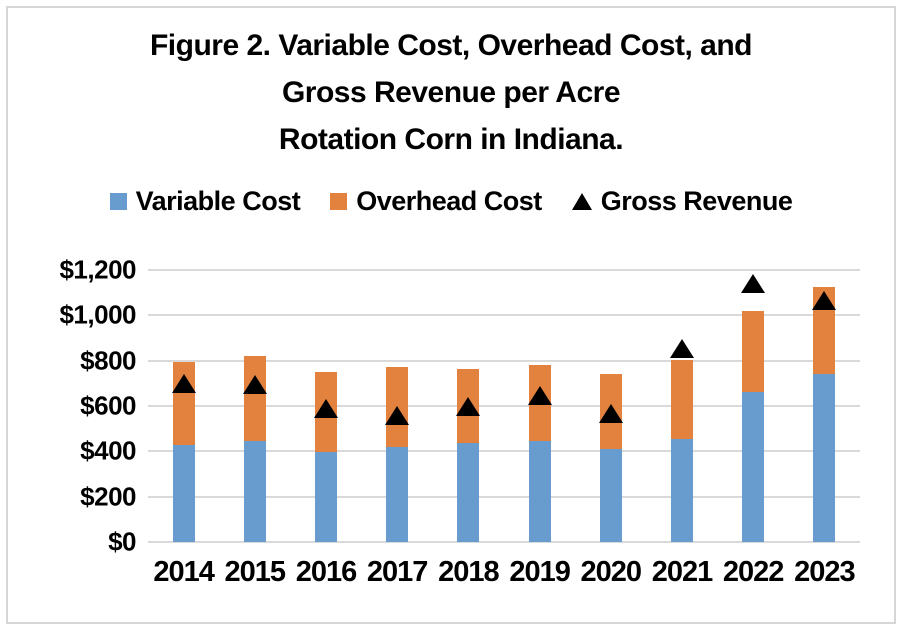 The width and height of the screenshot is (902, 630). I want to click on x-axis-tick-label-2021: 2021, so click(682, 572).